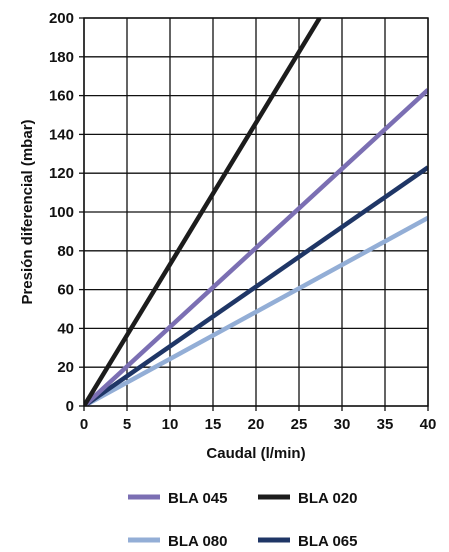 Image resolution: width=449 pixels, height=552 pixels. What do you see at coordinates (61, 173) in the screenshot?
I see `y-tick-label: 120` at bounding box center [61, 173].